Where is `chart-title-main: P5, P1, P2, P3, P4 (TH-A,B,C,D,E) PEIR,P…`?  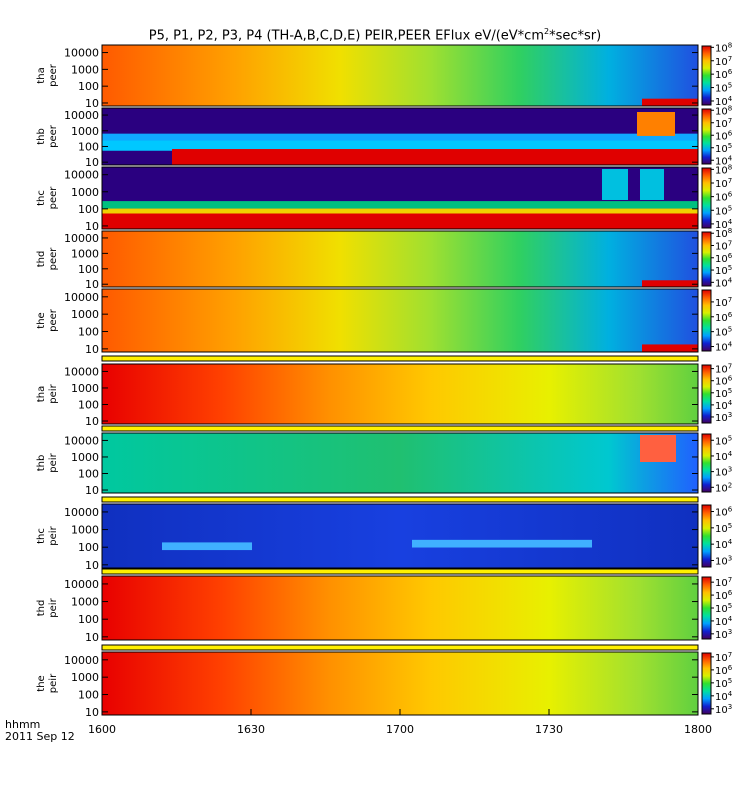
chart-title-main: P5, P1, P2, P3, P4 (TH-A,B,C,D,E) PEIR,P… is located at coordinates (346, 36).